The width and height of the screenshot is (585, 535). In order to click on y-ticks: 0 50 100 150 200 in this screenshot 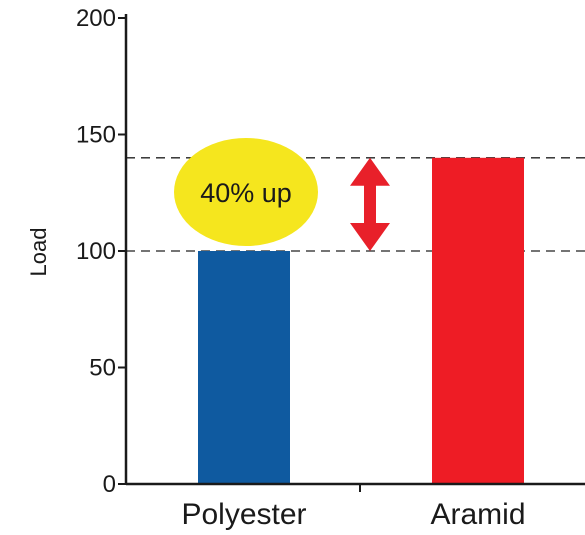, I will do `click(101, 251)`.